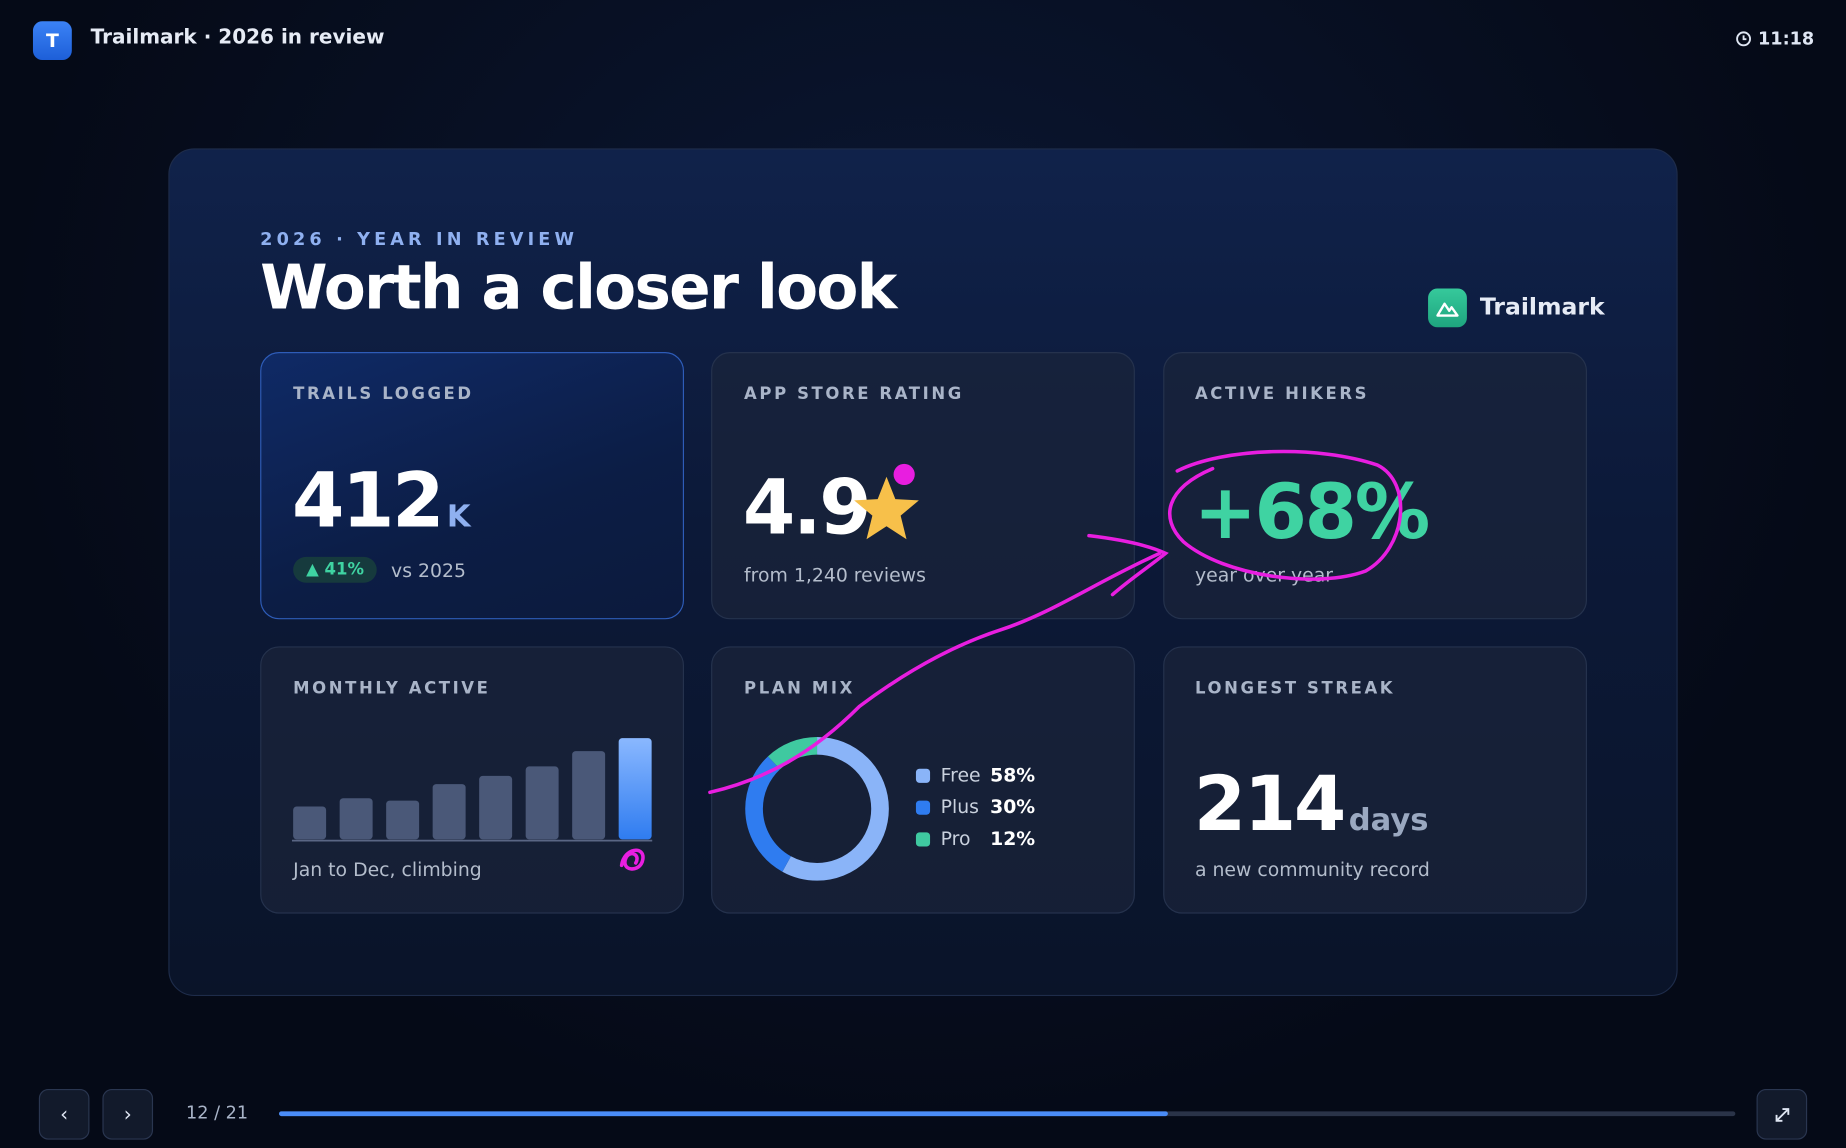 This screenshot has height=1148, width=1846. Describe the element at coordinates (237, 37) in the screenshot. I see `app-title: Trailmark · 2026 in review` at that location.